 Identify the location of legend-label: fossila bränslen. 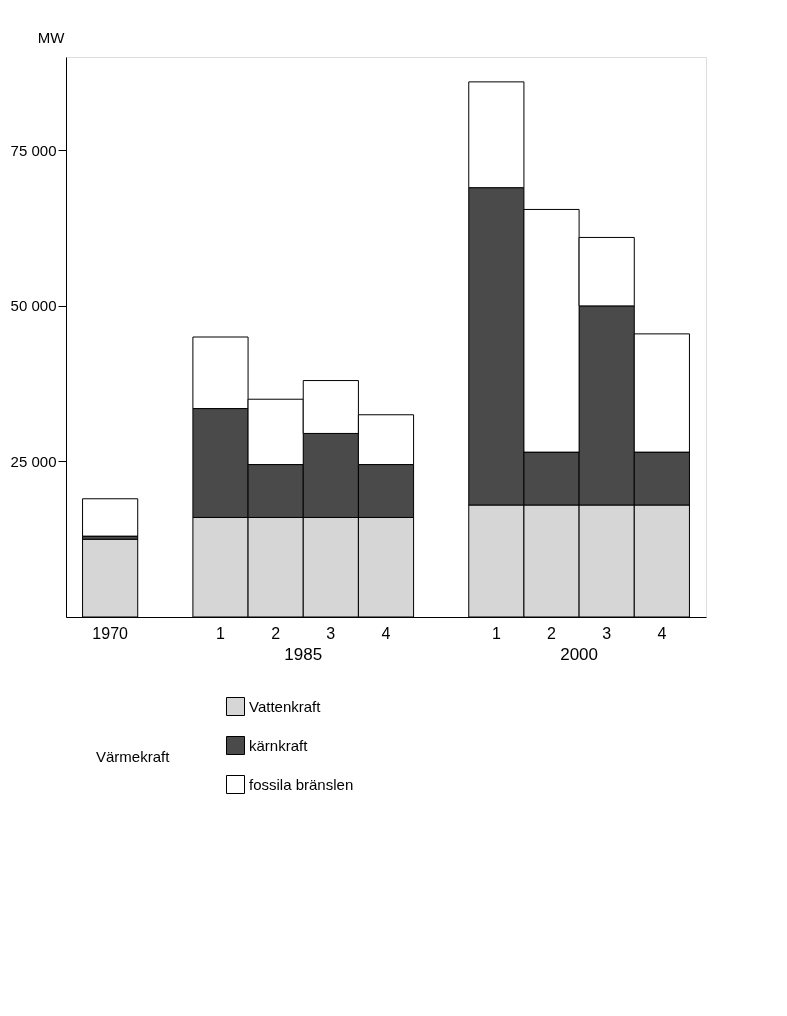
(301, 784).